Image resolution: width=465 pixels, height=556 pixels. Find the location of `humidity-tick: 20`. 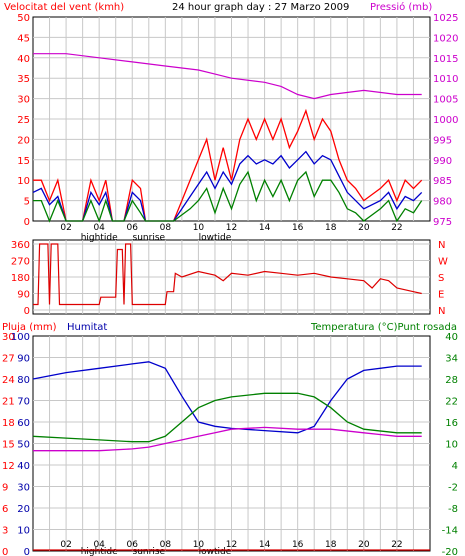

humidity-tick: 20 is located at coordinates (23, 509).